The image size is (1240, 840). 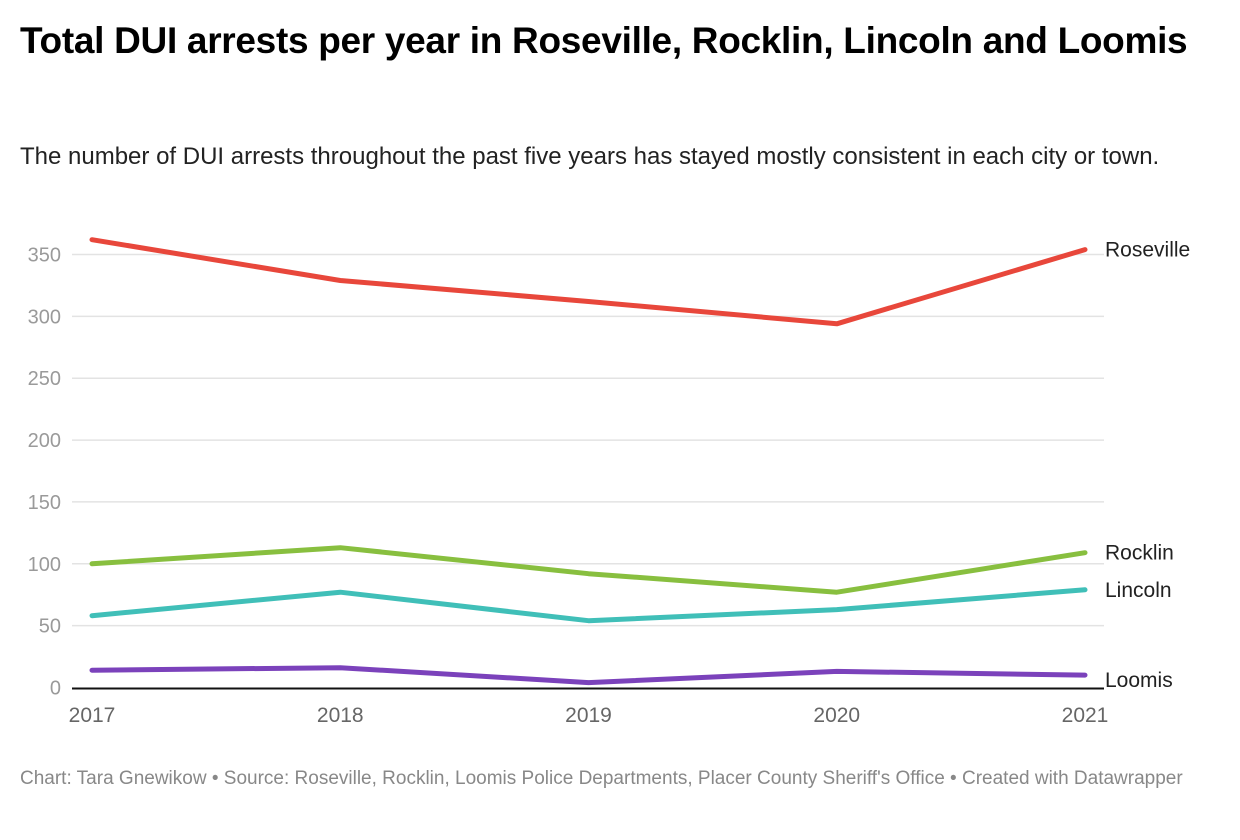 What do you see at coordinates (44, 256) in the screenshot?
I see `y-tick-label: 350` at bounding box center [44, 256].